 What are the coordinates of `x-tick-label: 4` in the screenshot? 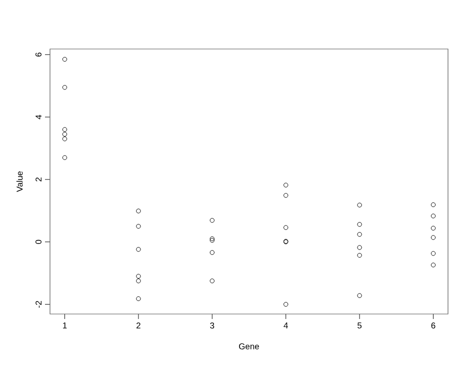 It's located at (286, 325).